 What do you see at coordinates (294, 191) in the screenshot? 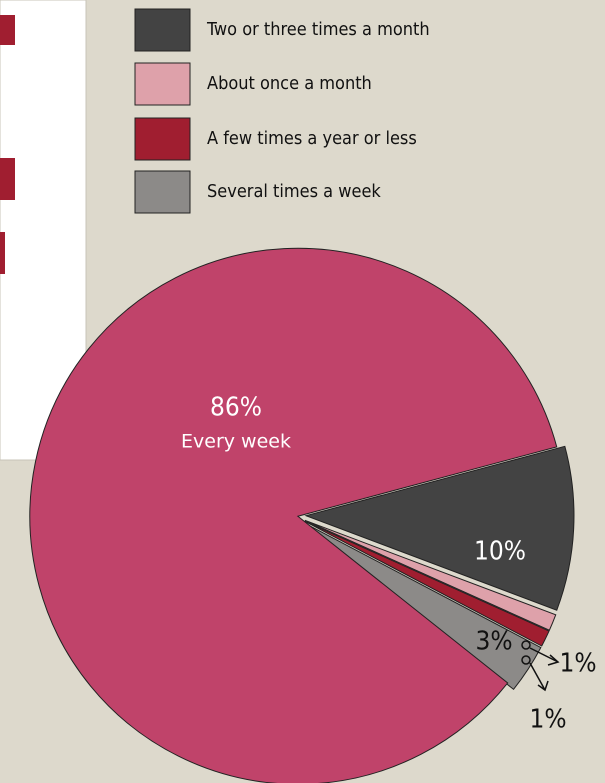
I see `legend-label: Several times a week` at bounding box center [294, 191].